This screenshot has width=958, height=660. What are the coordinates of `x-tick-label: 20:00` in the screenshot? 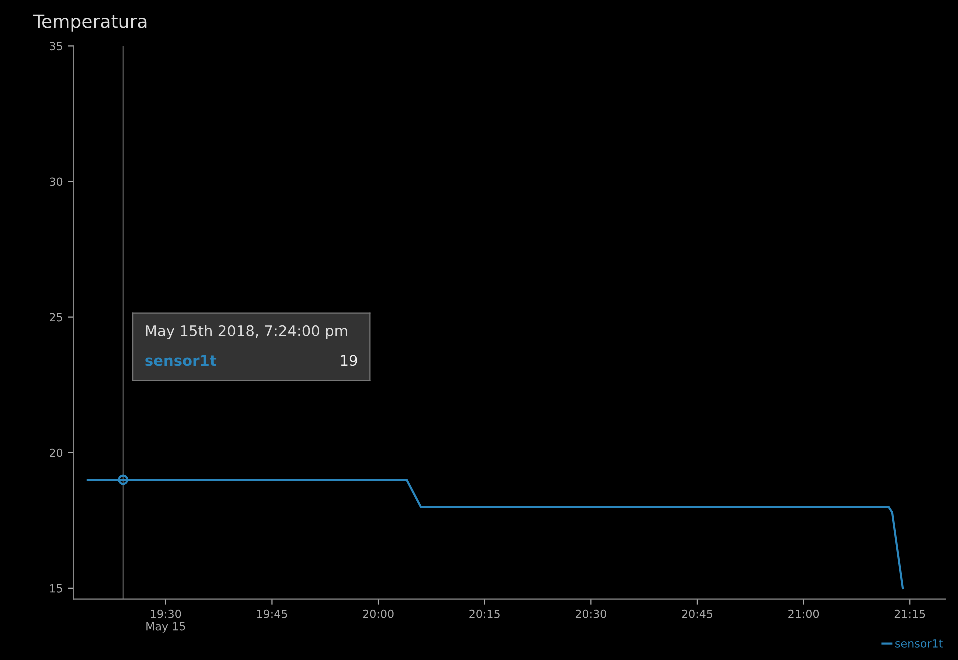 It's located at (378, 614).